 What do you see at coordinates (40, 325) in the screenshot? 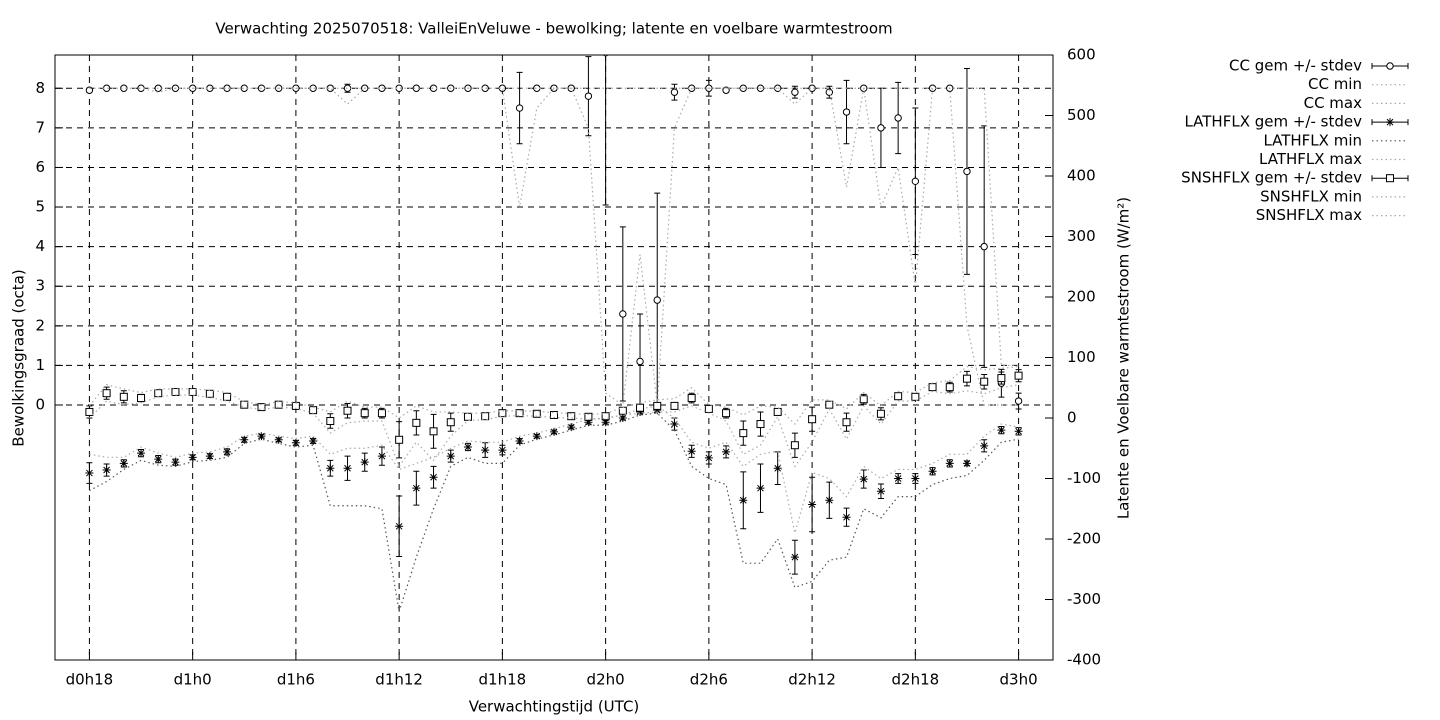
I see `y-tick-label: 2` at bounding box center [40, 325].